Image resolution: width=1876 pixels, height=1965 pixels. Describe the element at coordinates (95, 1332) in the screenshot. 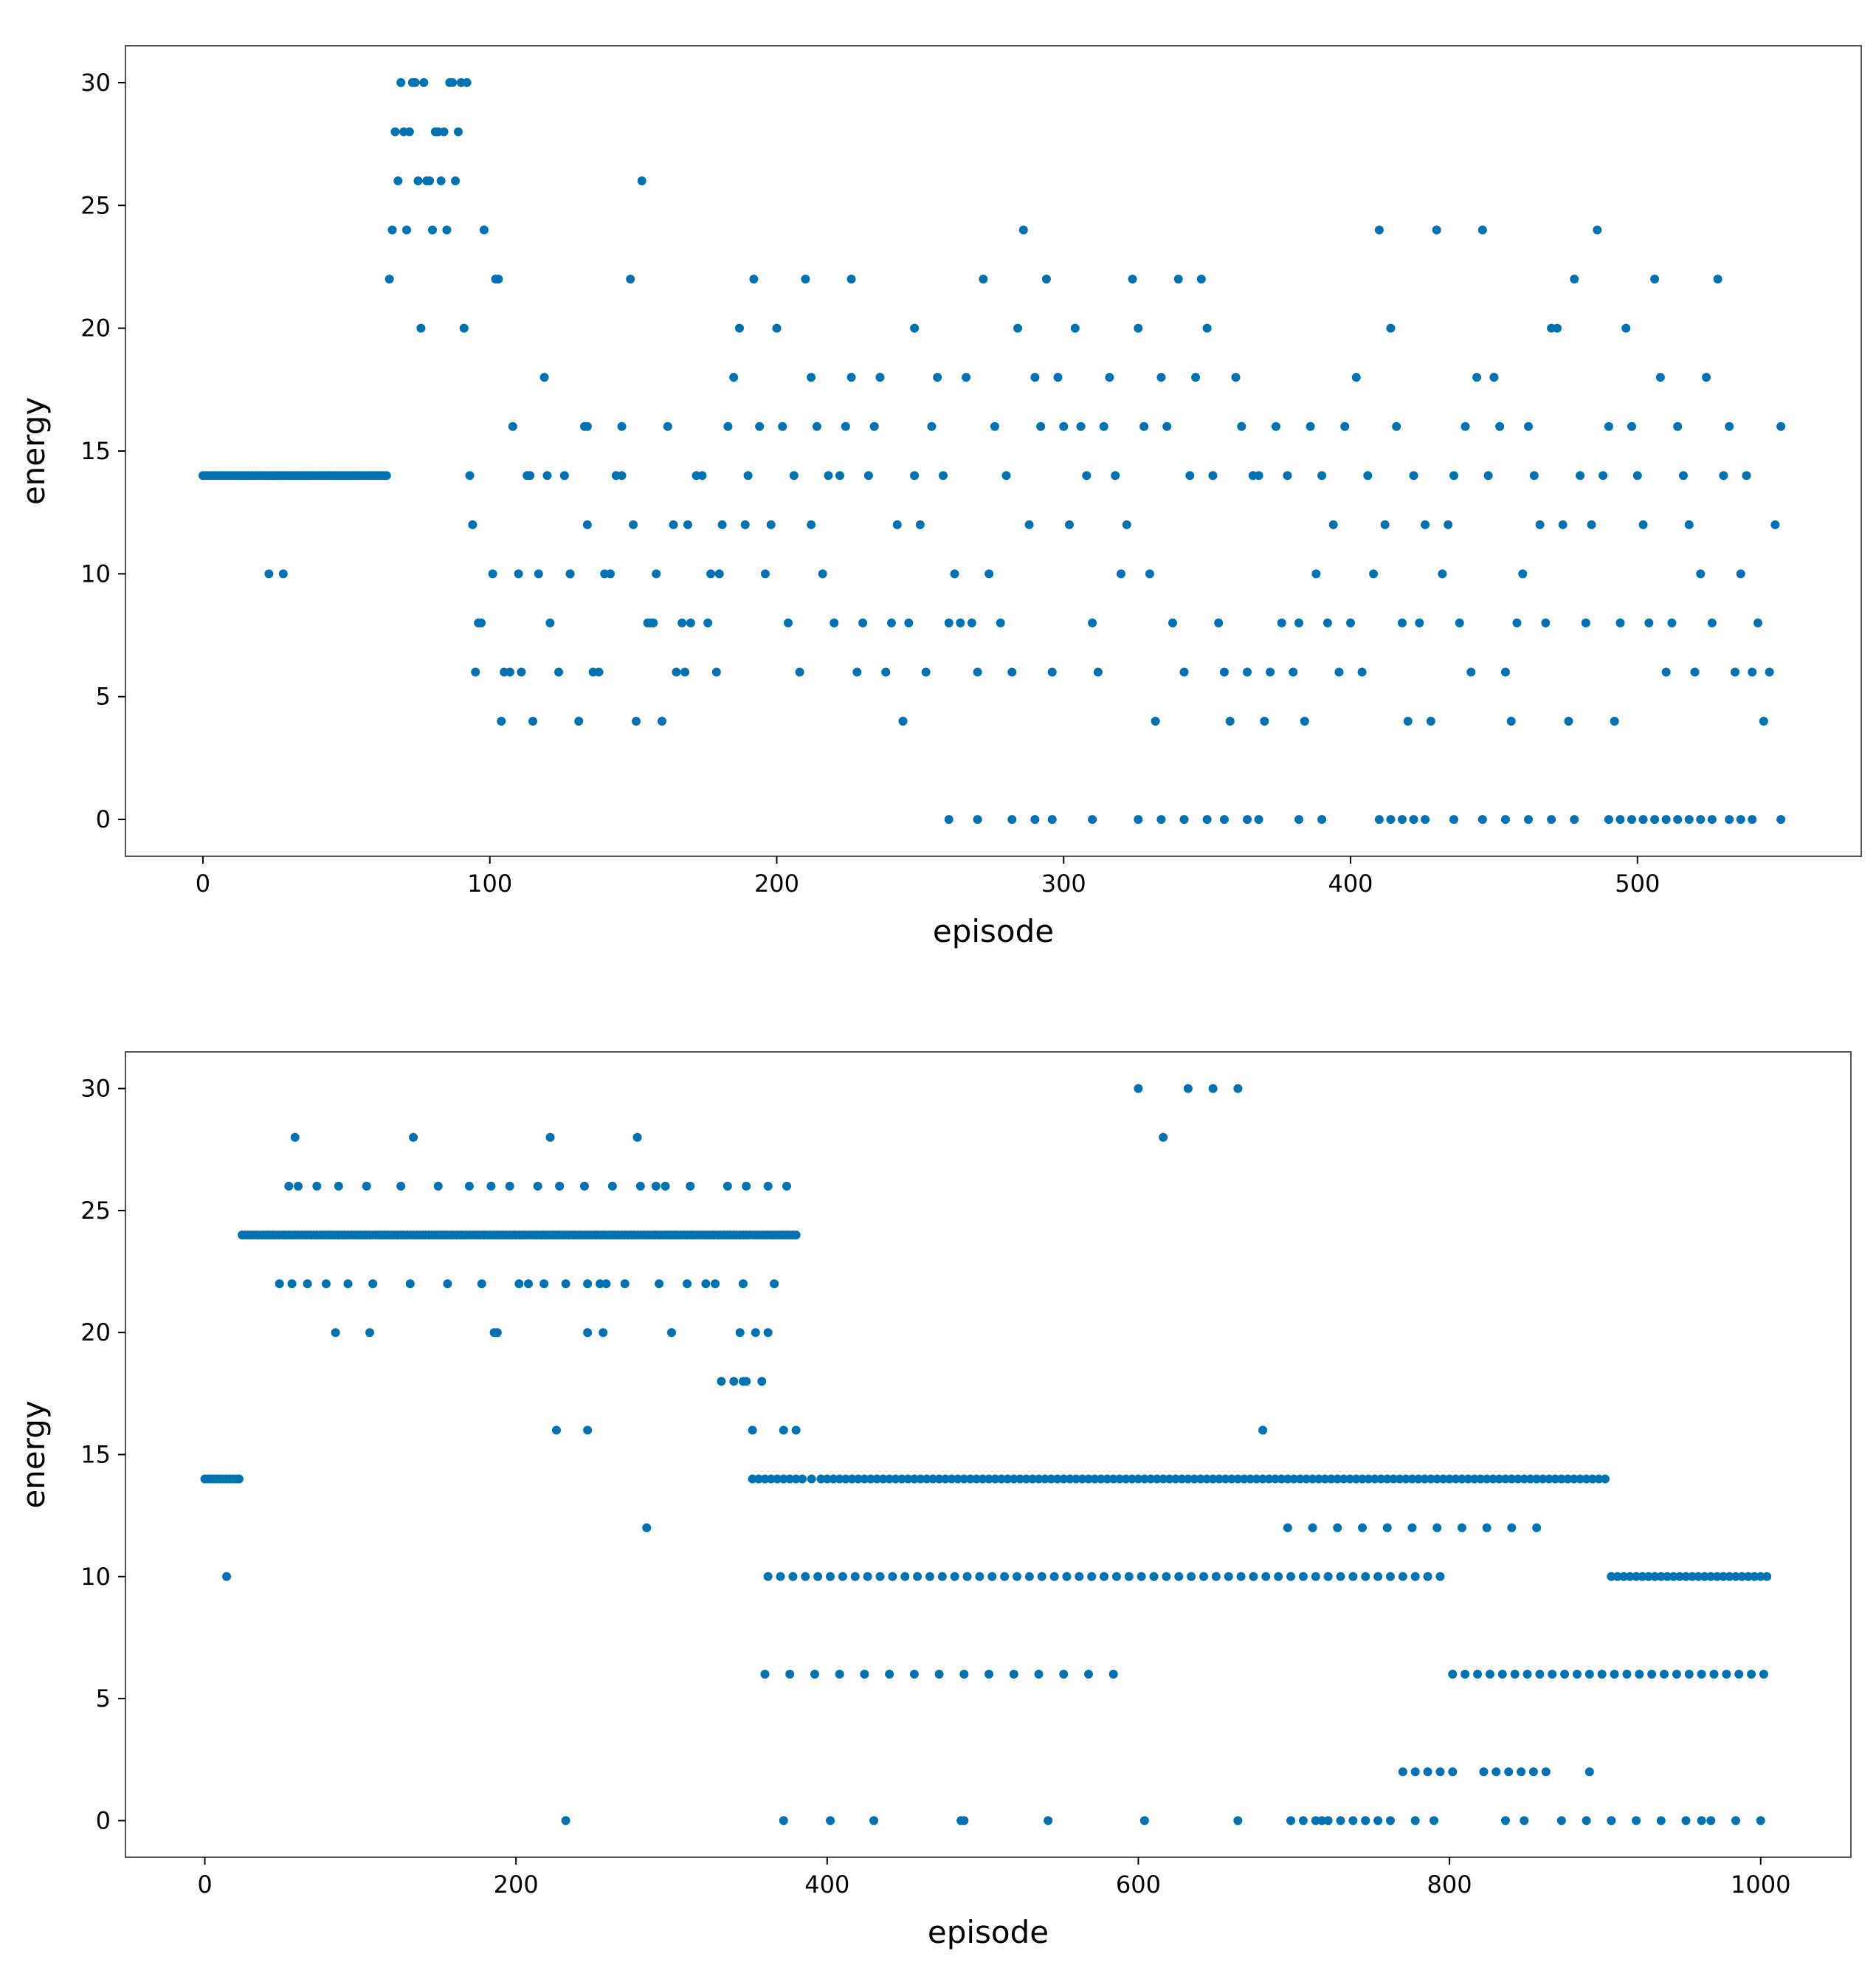

I see `y-tick-label: 20` at that location.